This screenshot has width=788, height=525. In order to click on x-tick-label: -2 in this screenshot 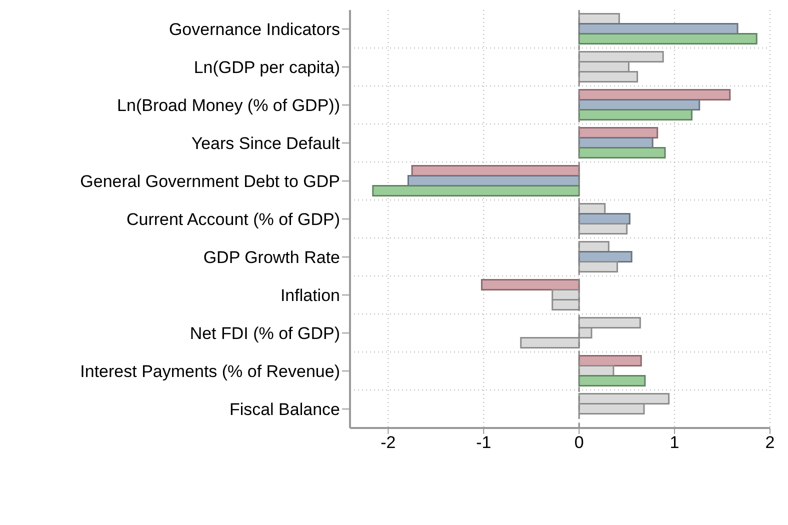, I will do `click(388, 442)`.